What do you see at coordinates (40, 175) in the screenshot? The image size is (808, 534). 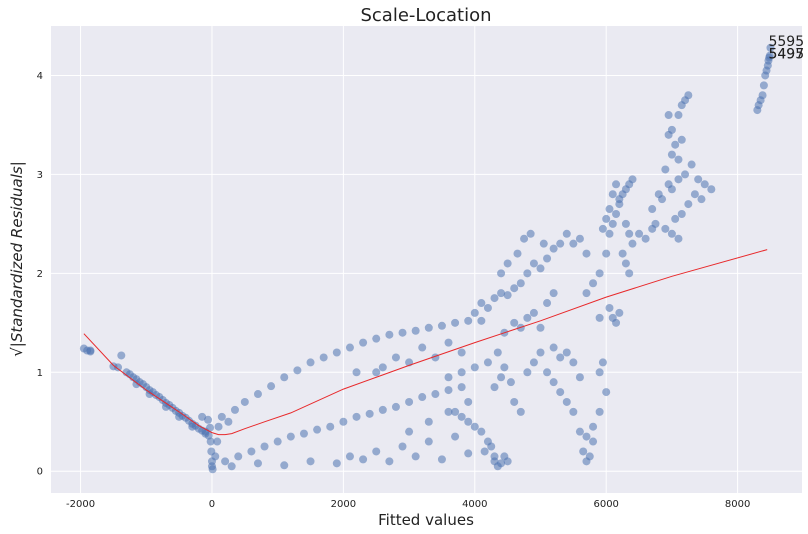 I see `y-tick-label: 3` at bounding box center [40, 175].